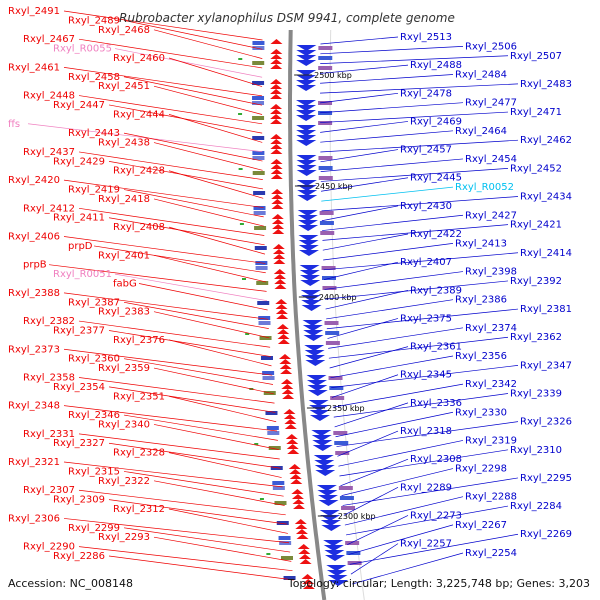 This screenshot has height=600, width=600. What do you see at coordinates (481, 75) in the screenshot?
I see `gene-label-right: Rxyl_2484` at bounding box center [481, 75].